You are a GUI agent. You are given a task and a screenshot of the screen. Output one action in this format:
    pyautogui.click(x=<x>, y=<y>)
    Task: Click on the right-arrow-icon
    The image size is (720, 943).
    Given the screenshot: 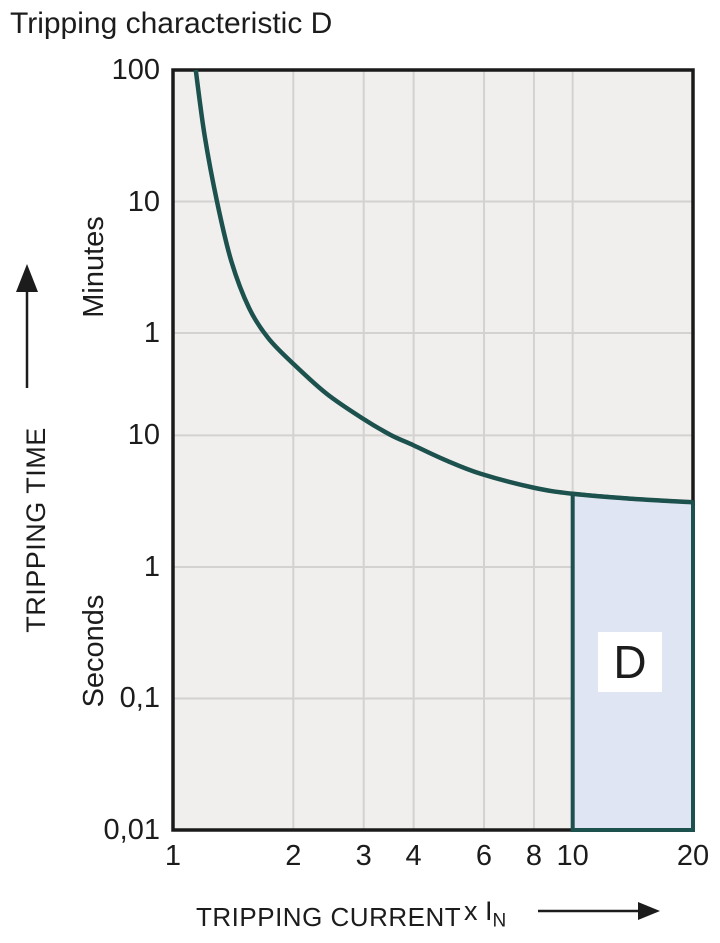 What is the action you would take?
    pyautogui.click(x=599, y=911)
    